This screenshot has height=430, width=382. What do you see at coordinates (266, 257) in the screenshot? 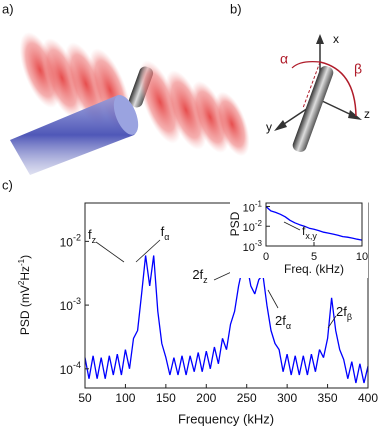
I see `x-tick-label: 0` at bounding box center [266, 257].